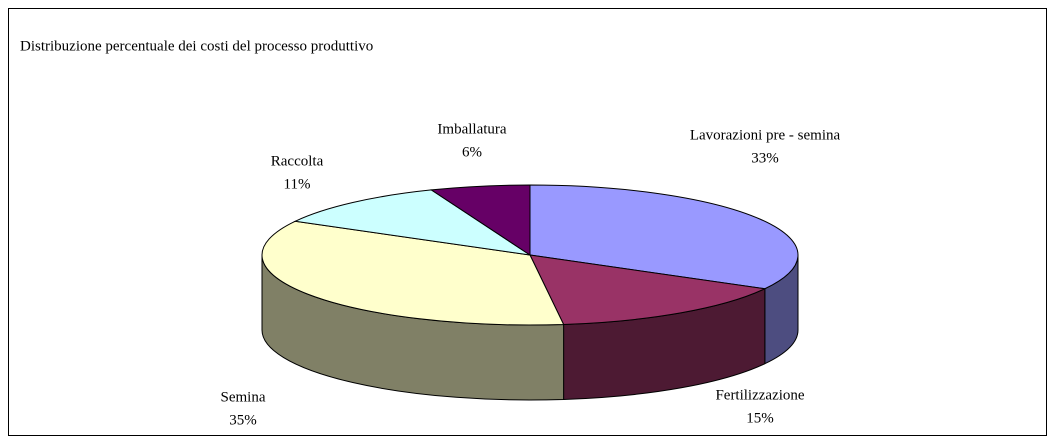 The height and width of the screenshot is (444, 1055). I want to click on slice-label: Lavorazioni pre - semina, so click(765, 135).